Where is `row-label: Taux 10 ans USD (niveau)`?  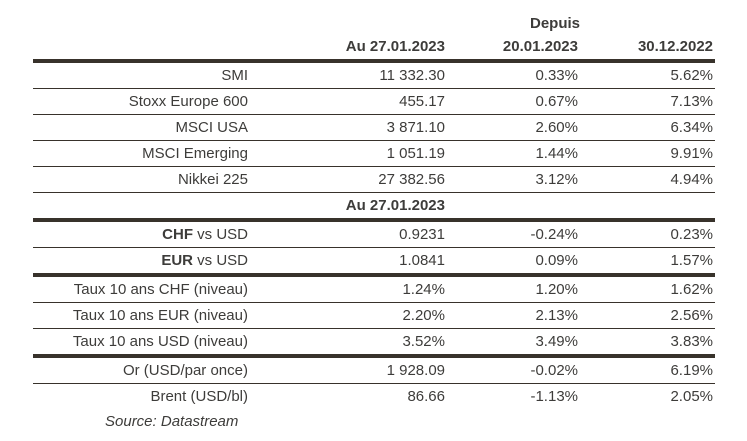
row-label: Taux 10 ans USD (niveau) is located at coordinates (145, 343).